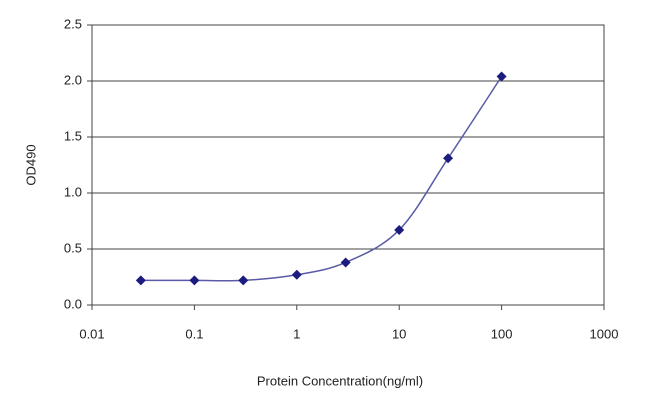  I want to click on x-axis-label: Protein Concentration(ng/ml), so click(340, 380).